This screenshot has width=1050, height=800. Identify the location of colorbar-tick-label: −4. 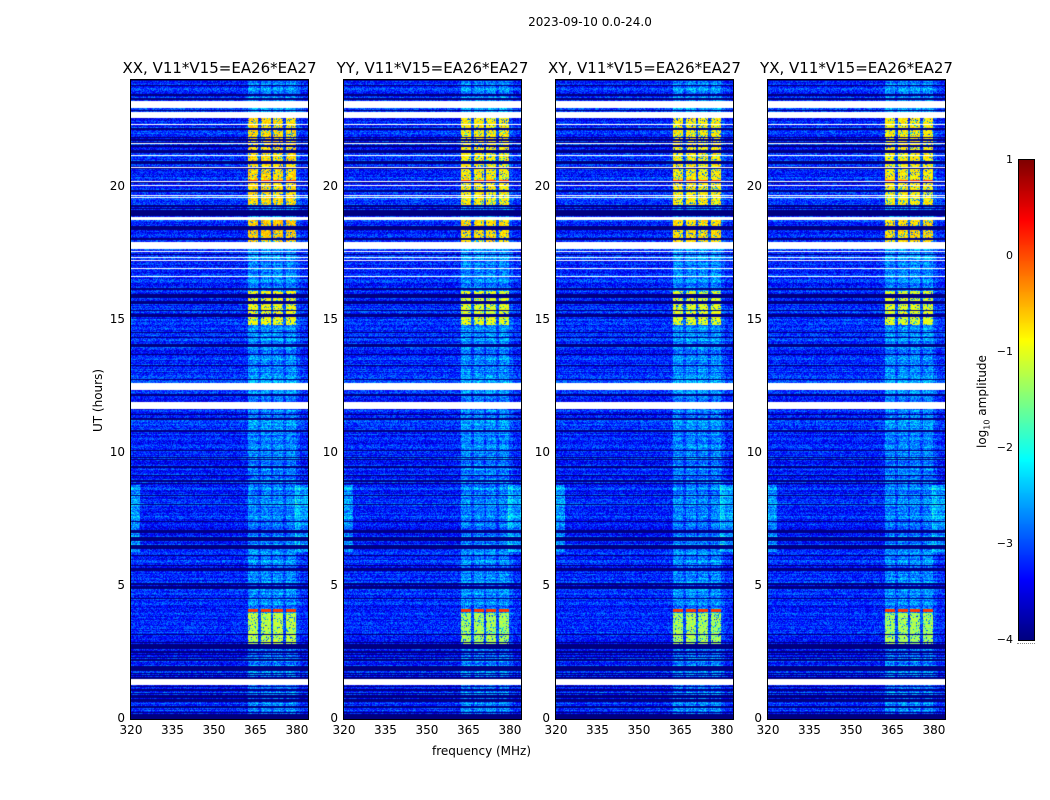
(1004, 639).